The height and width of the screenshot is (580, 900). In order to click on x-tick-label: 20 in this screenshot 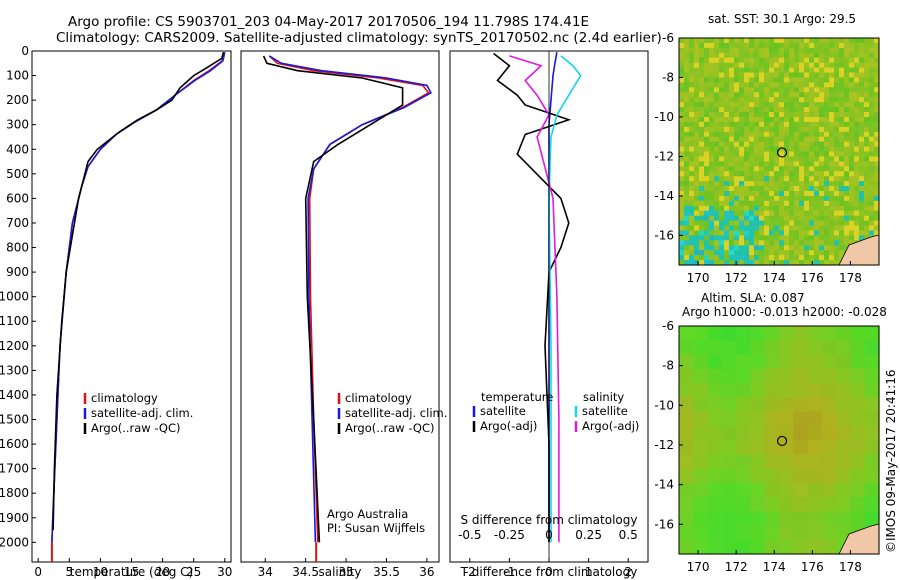, I will do `click(162, 572)`.